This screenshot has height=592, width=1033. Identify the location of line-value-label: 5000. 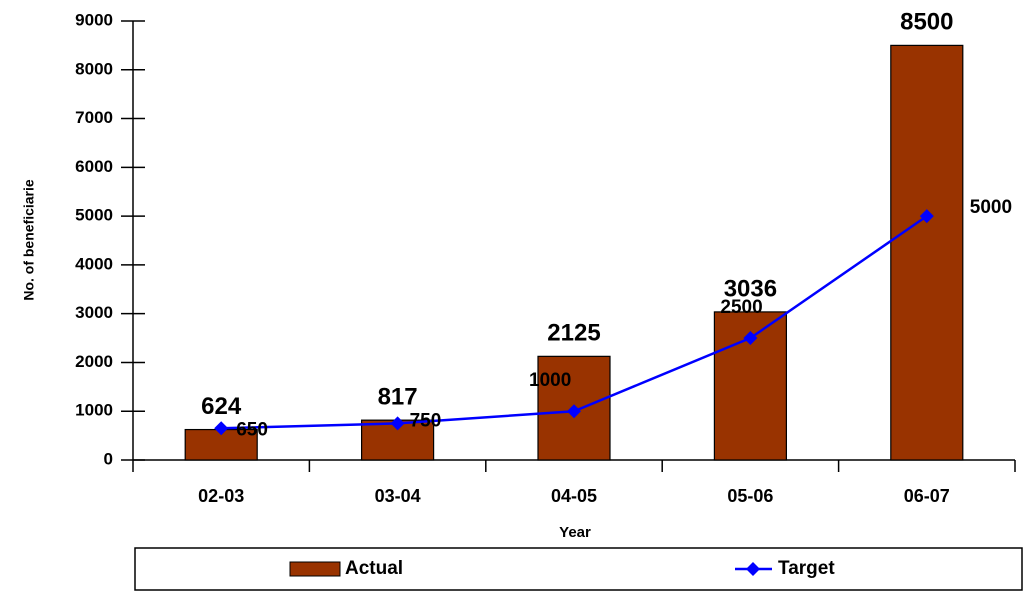
(991, 207).